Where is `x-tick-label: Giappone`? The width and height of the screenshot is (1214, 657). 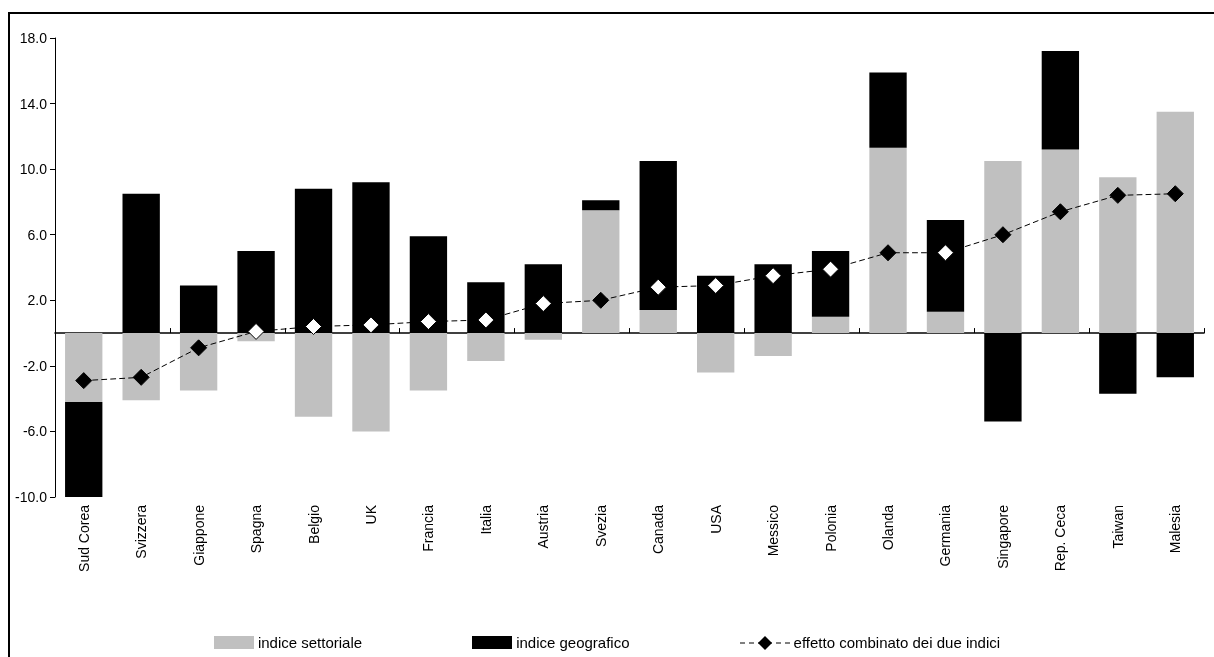
x-tick-label: Giappone is located at coordinates (198, 535).